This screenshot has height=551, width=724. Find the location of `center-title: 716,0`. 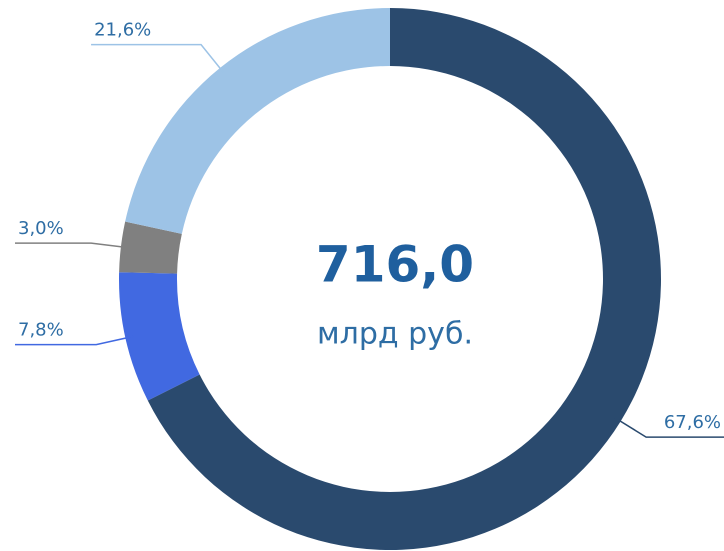

center-title: 716,0 is located at coordinates (395, 265).